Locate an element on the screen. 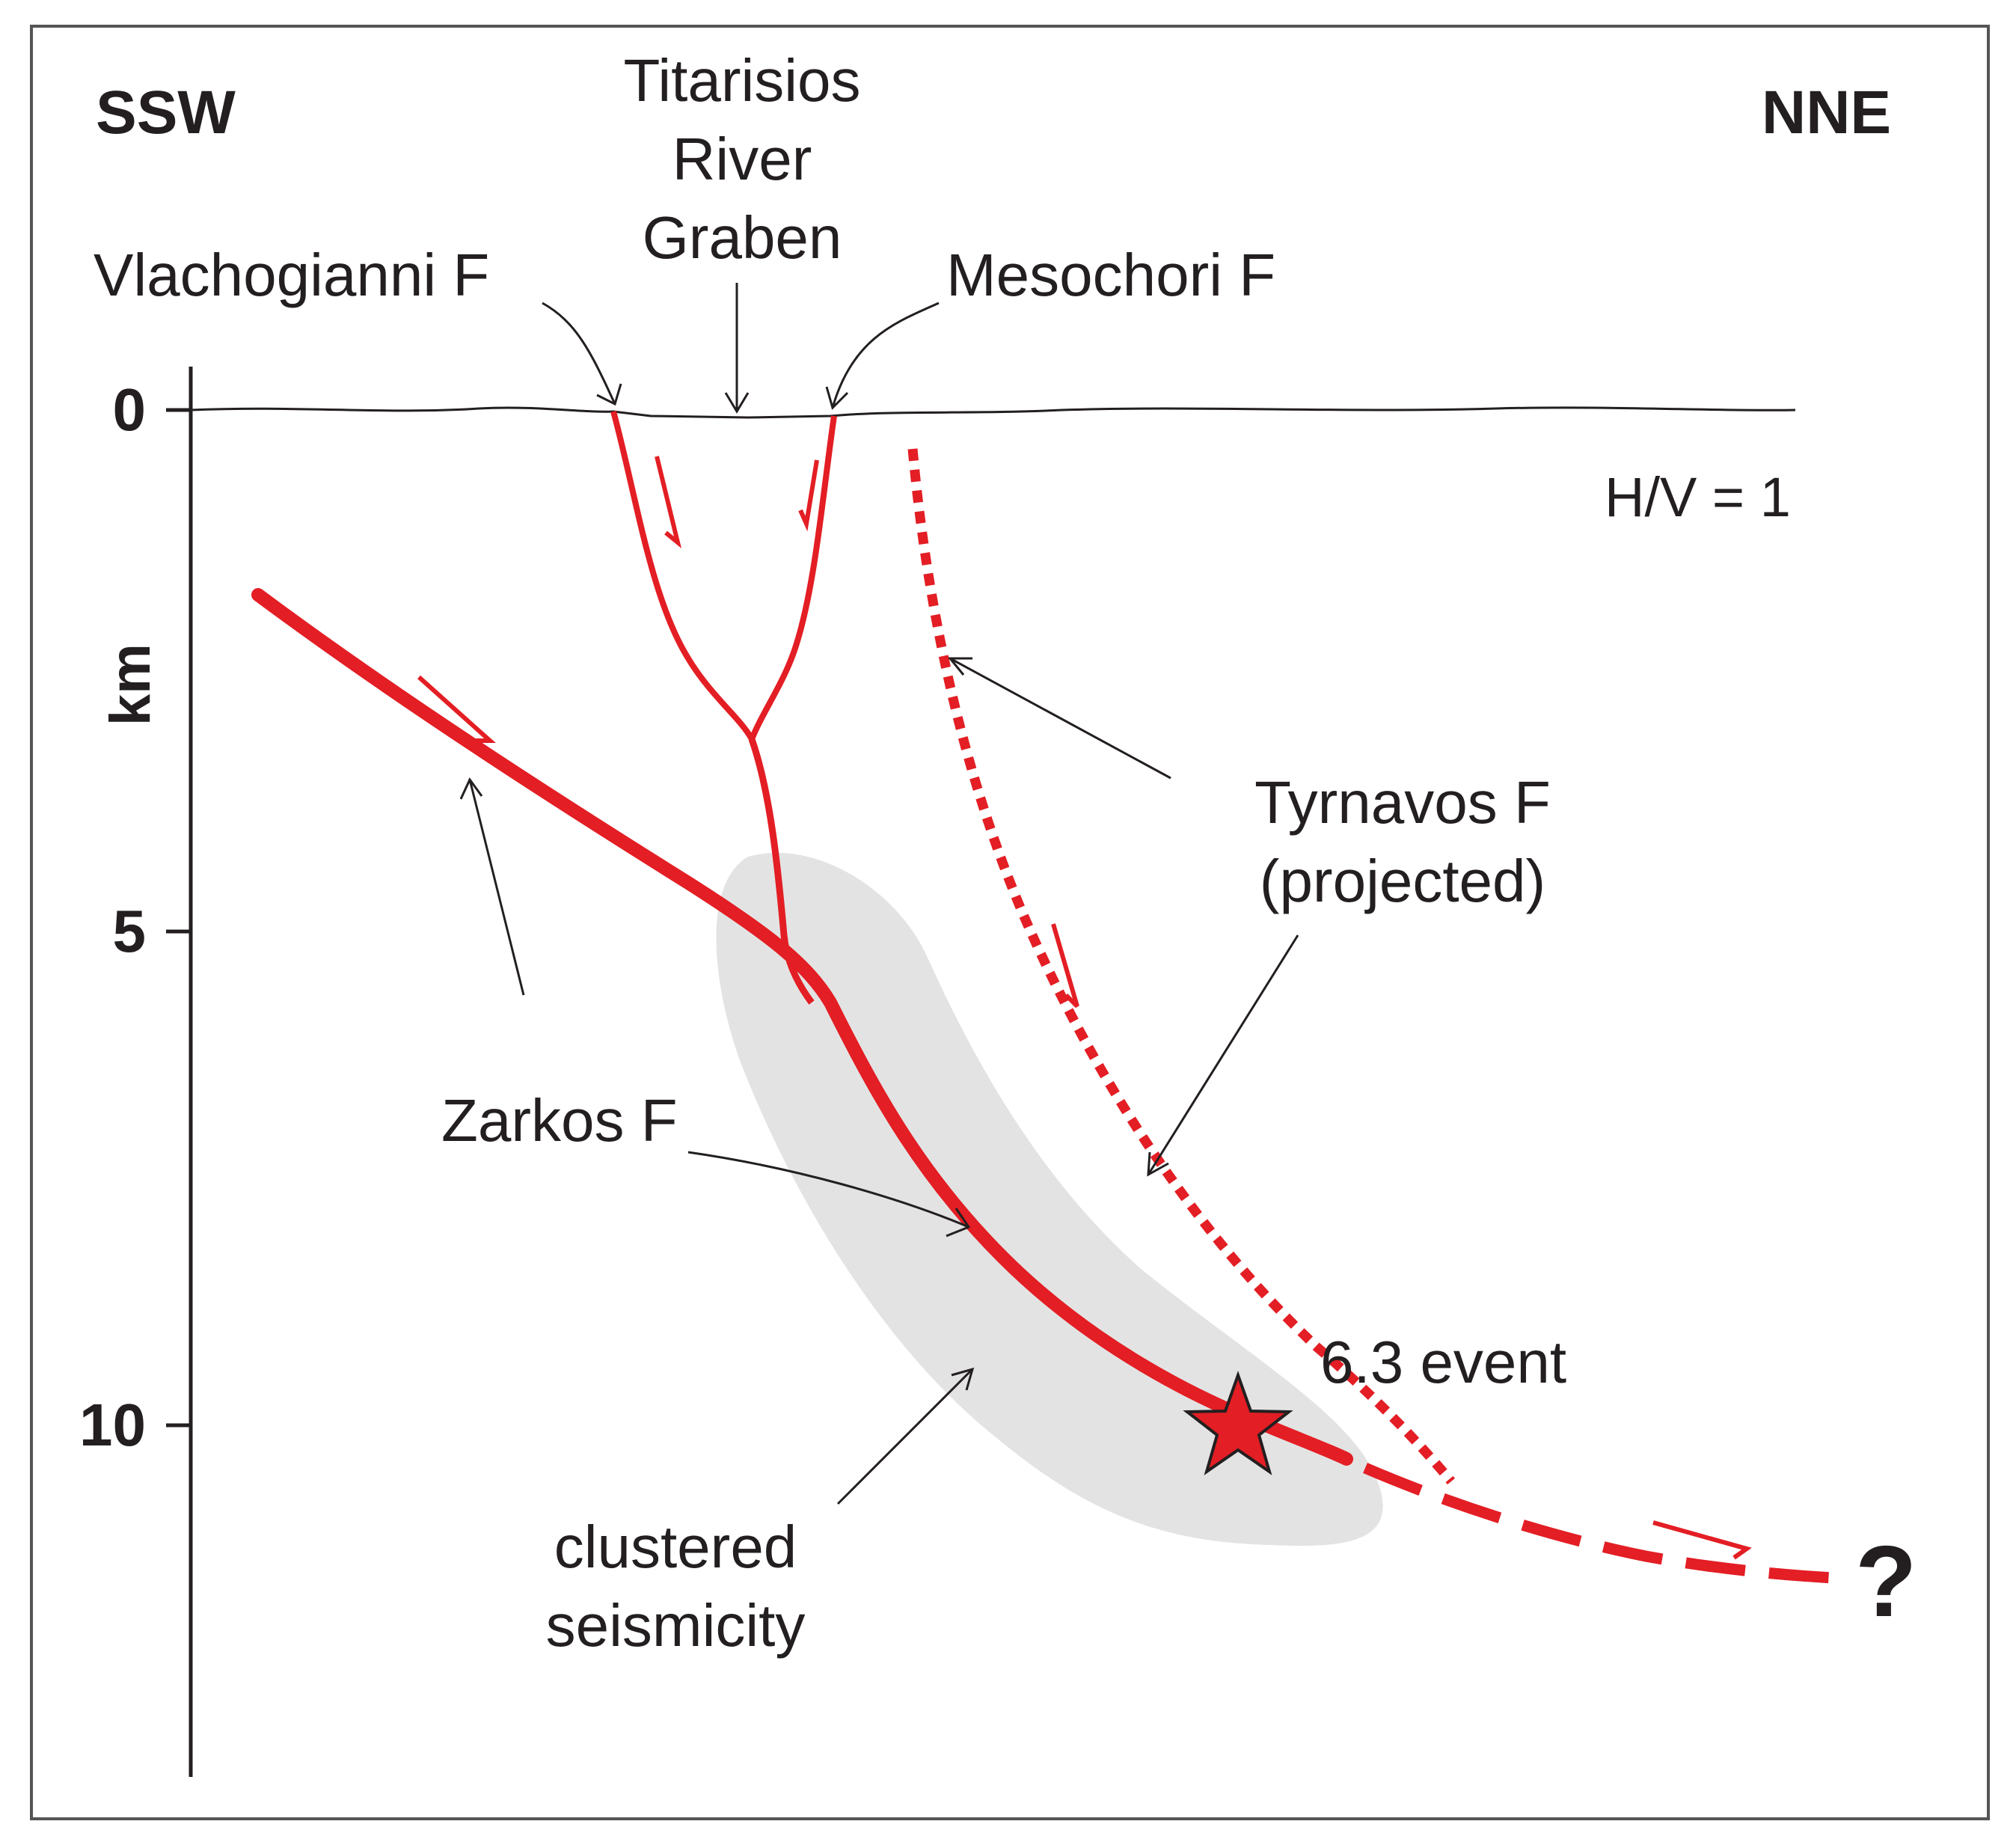 This screenshot has width=2016, height=1845. unknown-continuation-mark: ? is located at coordinates (1886, 1582).